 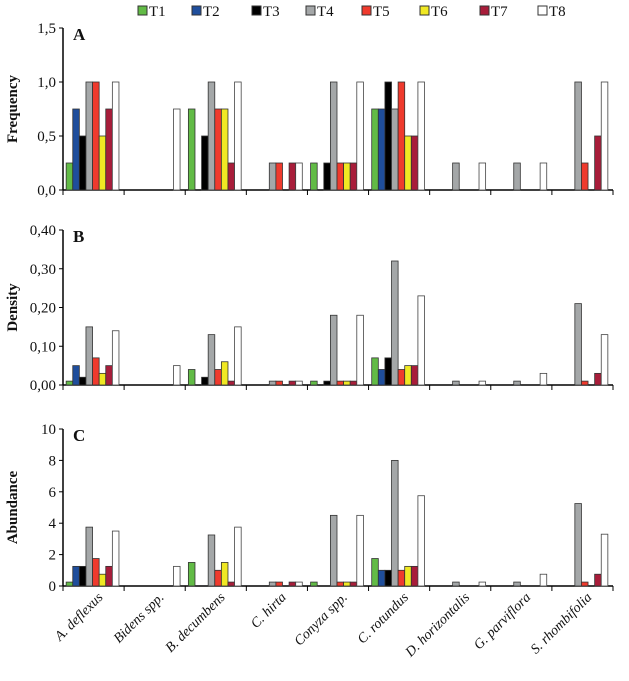 I want to click on legend-item: T8, so click(x=551, y=12).